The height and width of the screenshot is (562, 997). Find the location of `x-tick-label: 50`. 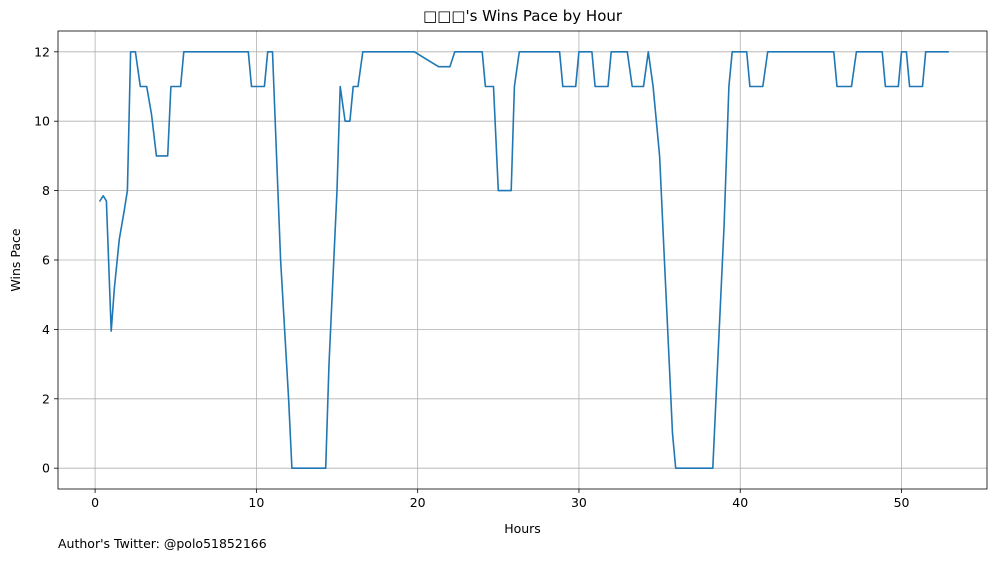

x-tick-label: 50 is located at coordinates (902, 502).